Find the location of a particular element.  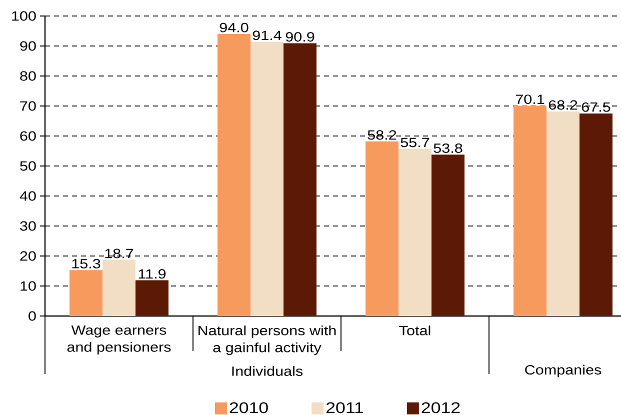

data-label: 53.8 is located at coordinates (448, 148).